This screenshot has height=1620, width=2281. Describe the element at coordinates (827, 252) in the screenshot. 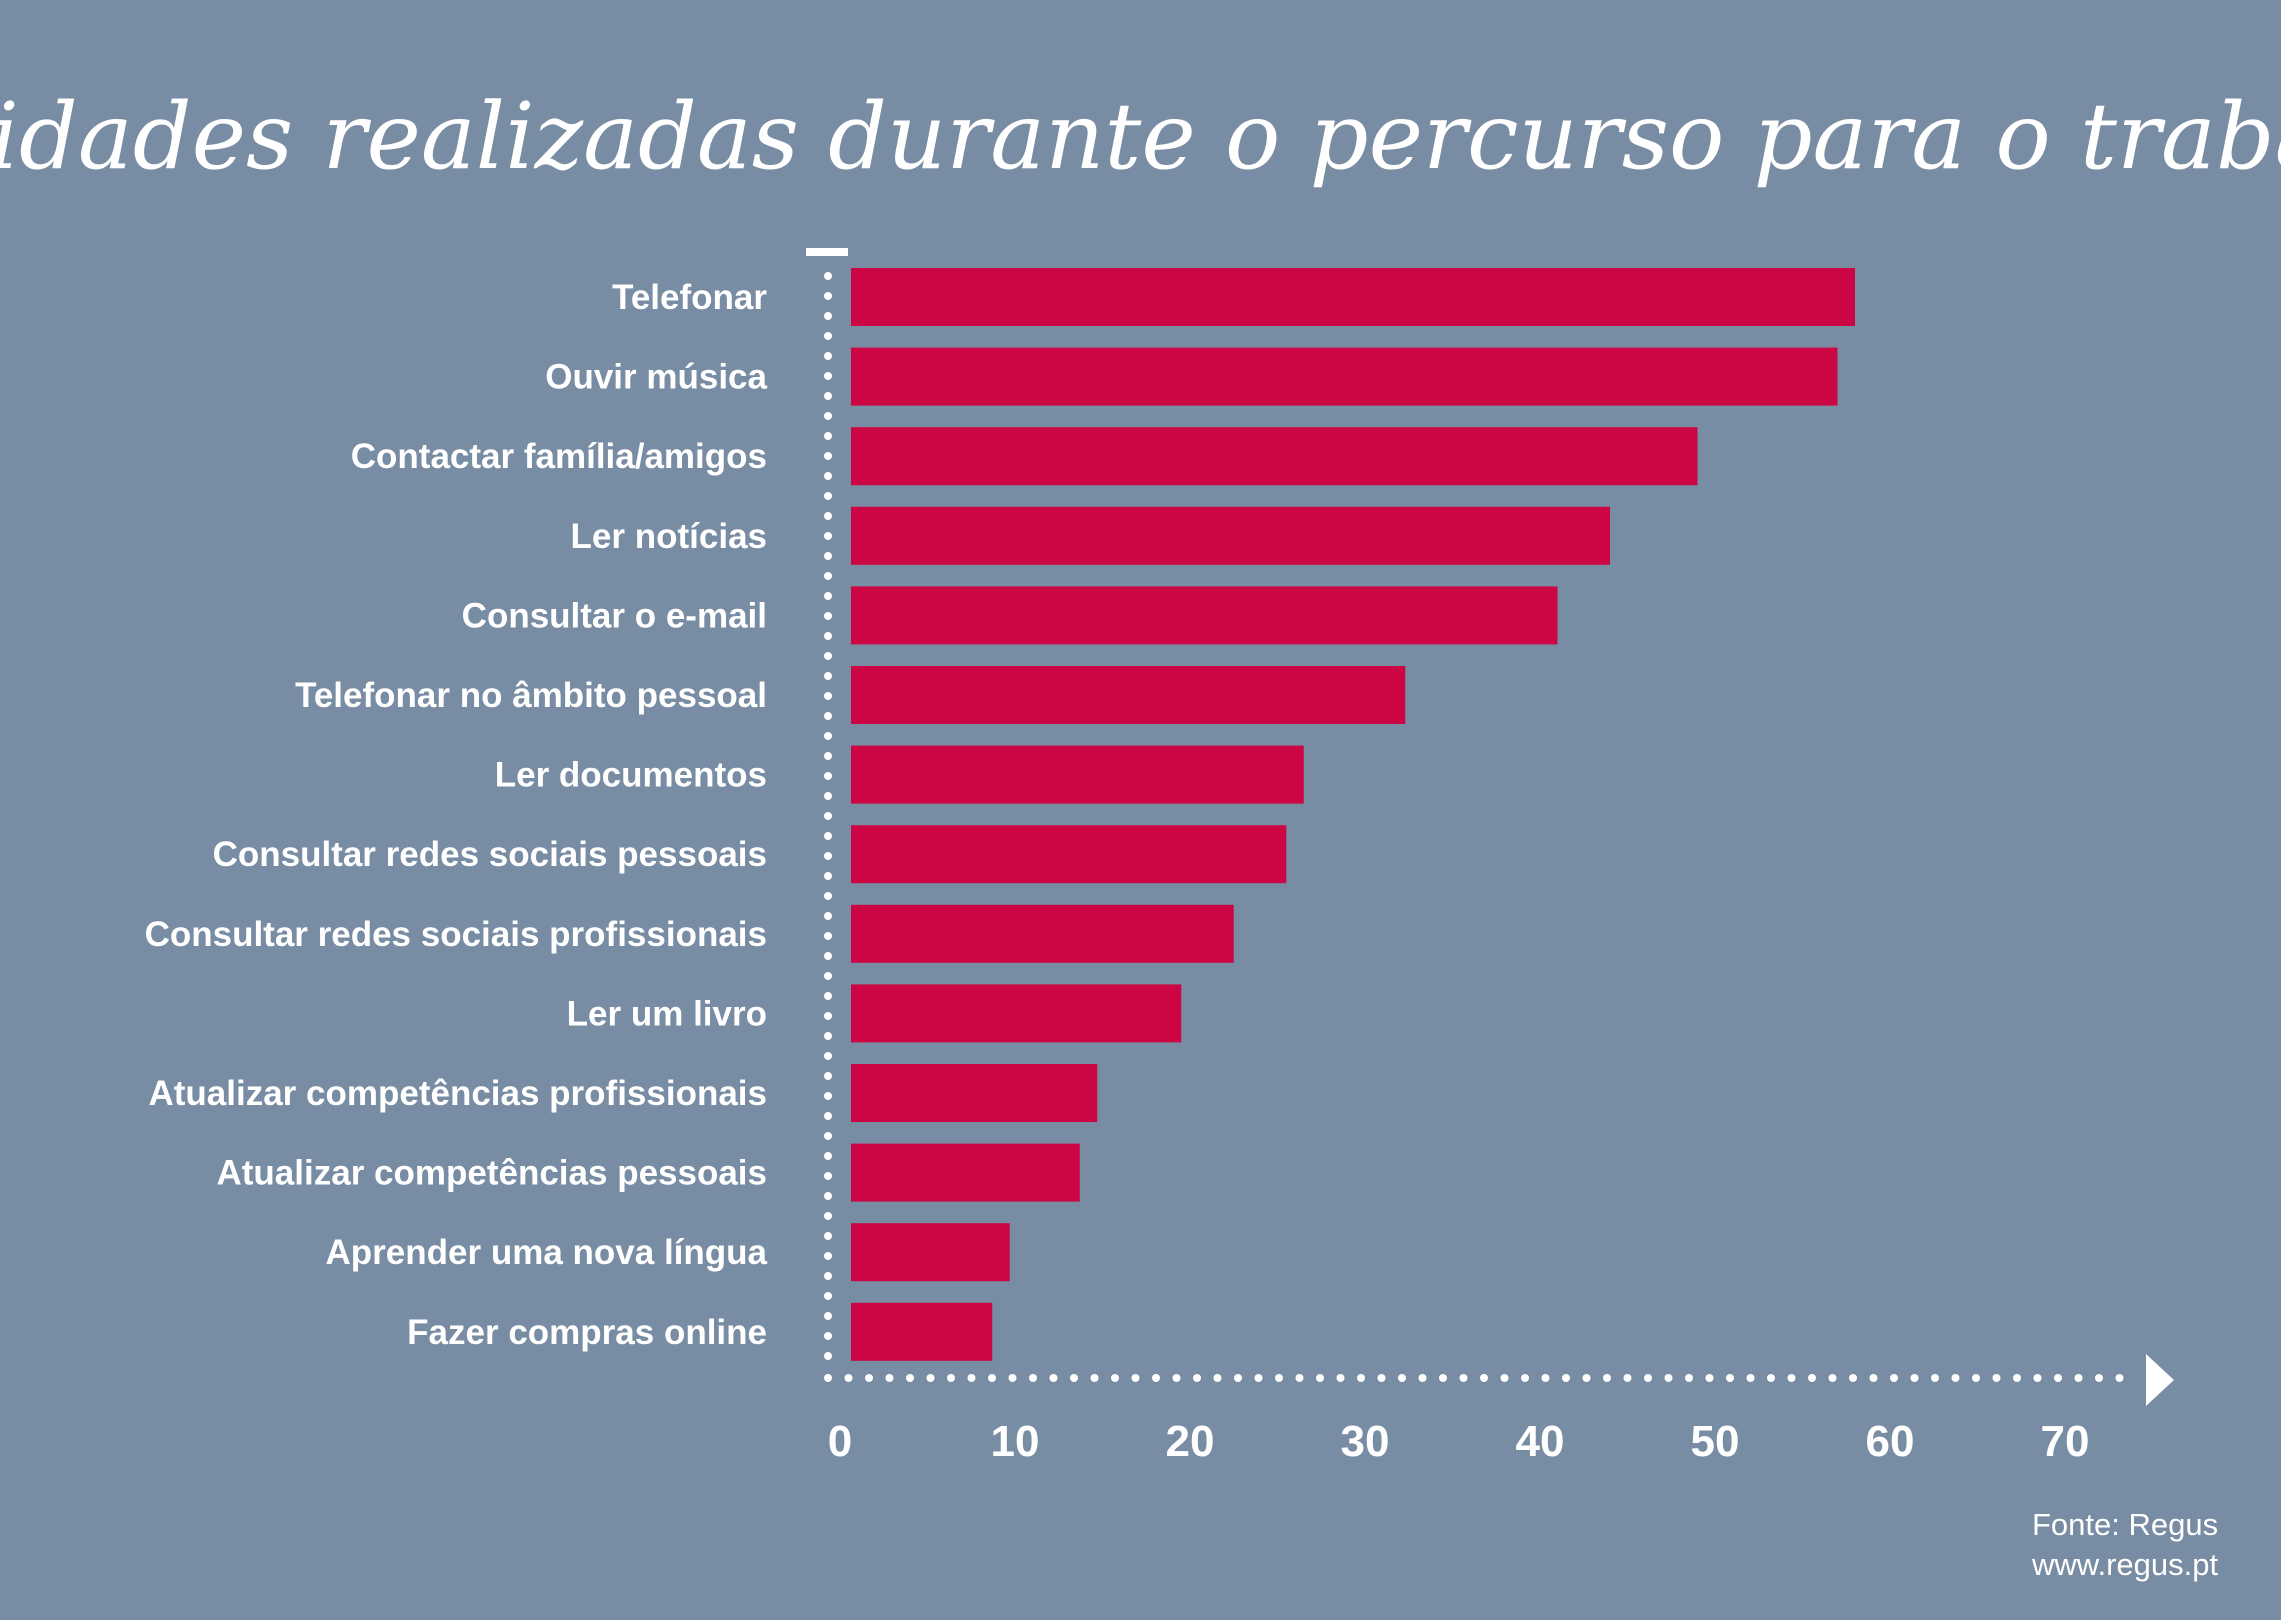

I see `y-axis-top-cap` at that location.